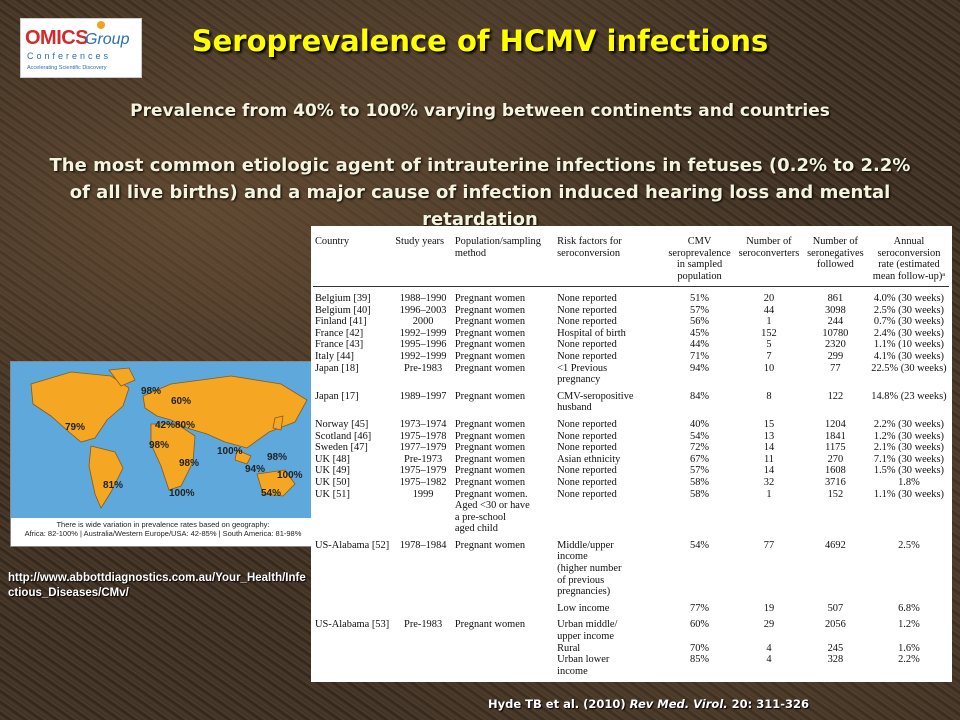  I want to click on table-cell: 1.1% (30 weeks), so click(908, 494).